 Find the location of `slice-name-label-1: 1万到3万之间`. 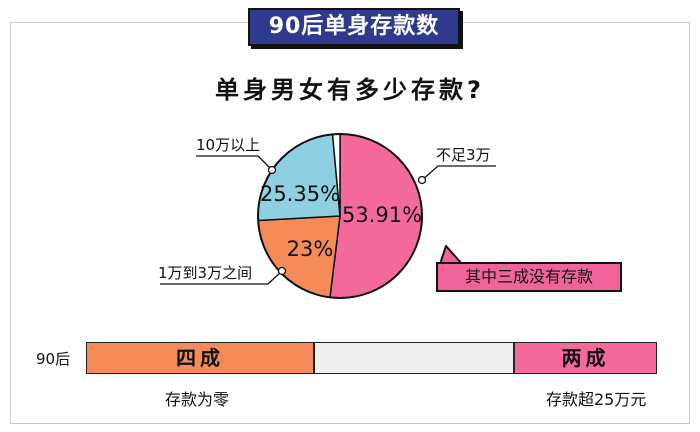

slice-name-label-1: 1万到3万之间 is located at coordinates (205, 273).